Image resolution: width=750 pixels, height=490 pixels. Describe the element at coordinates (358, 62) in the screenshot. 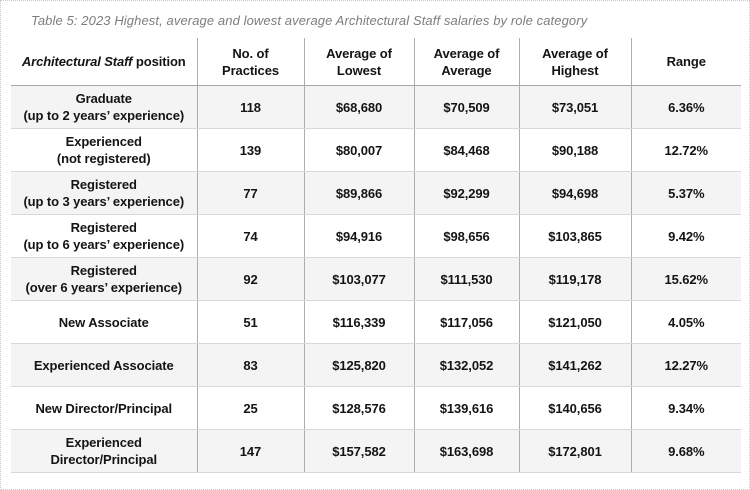

I see `header-avg-lowest: Average of Lowest` at that location.